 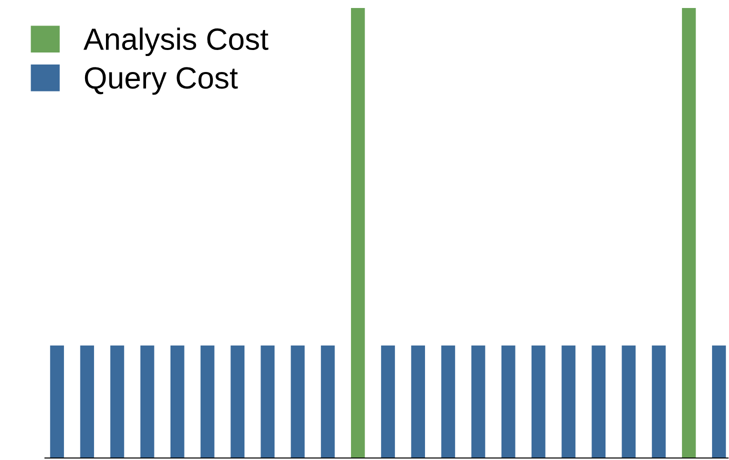 I want to click on legend-label: Analysis Cost, so click(x=176, y=42).